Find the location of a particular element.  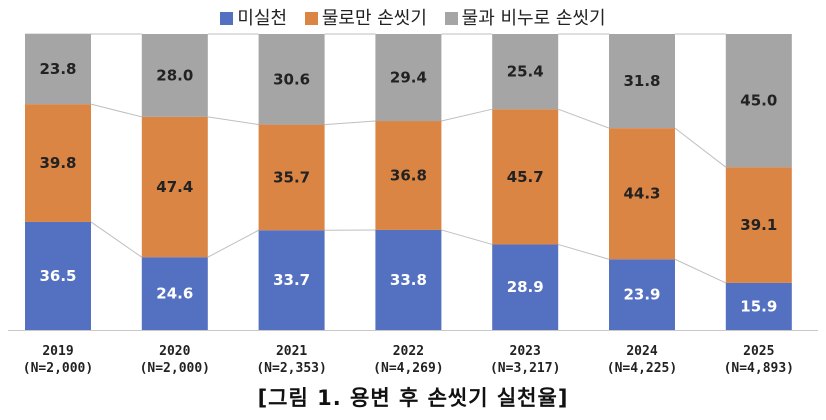

data-label-2020-series-1: 47.4 is located at coordinates (174, 187).